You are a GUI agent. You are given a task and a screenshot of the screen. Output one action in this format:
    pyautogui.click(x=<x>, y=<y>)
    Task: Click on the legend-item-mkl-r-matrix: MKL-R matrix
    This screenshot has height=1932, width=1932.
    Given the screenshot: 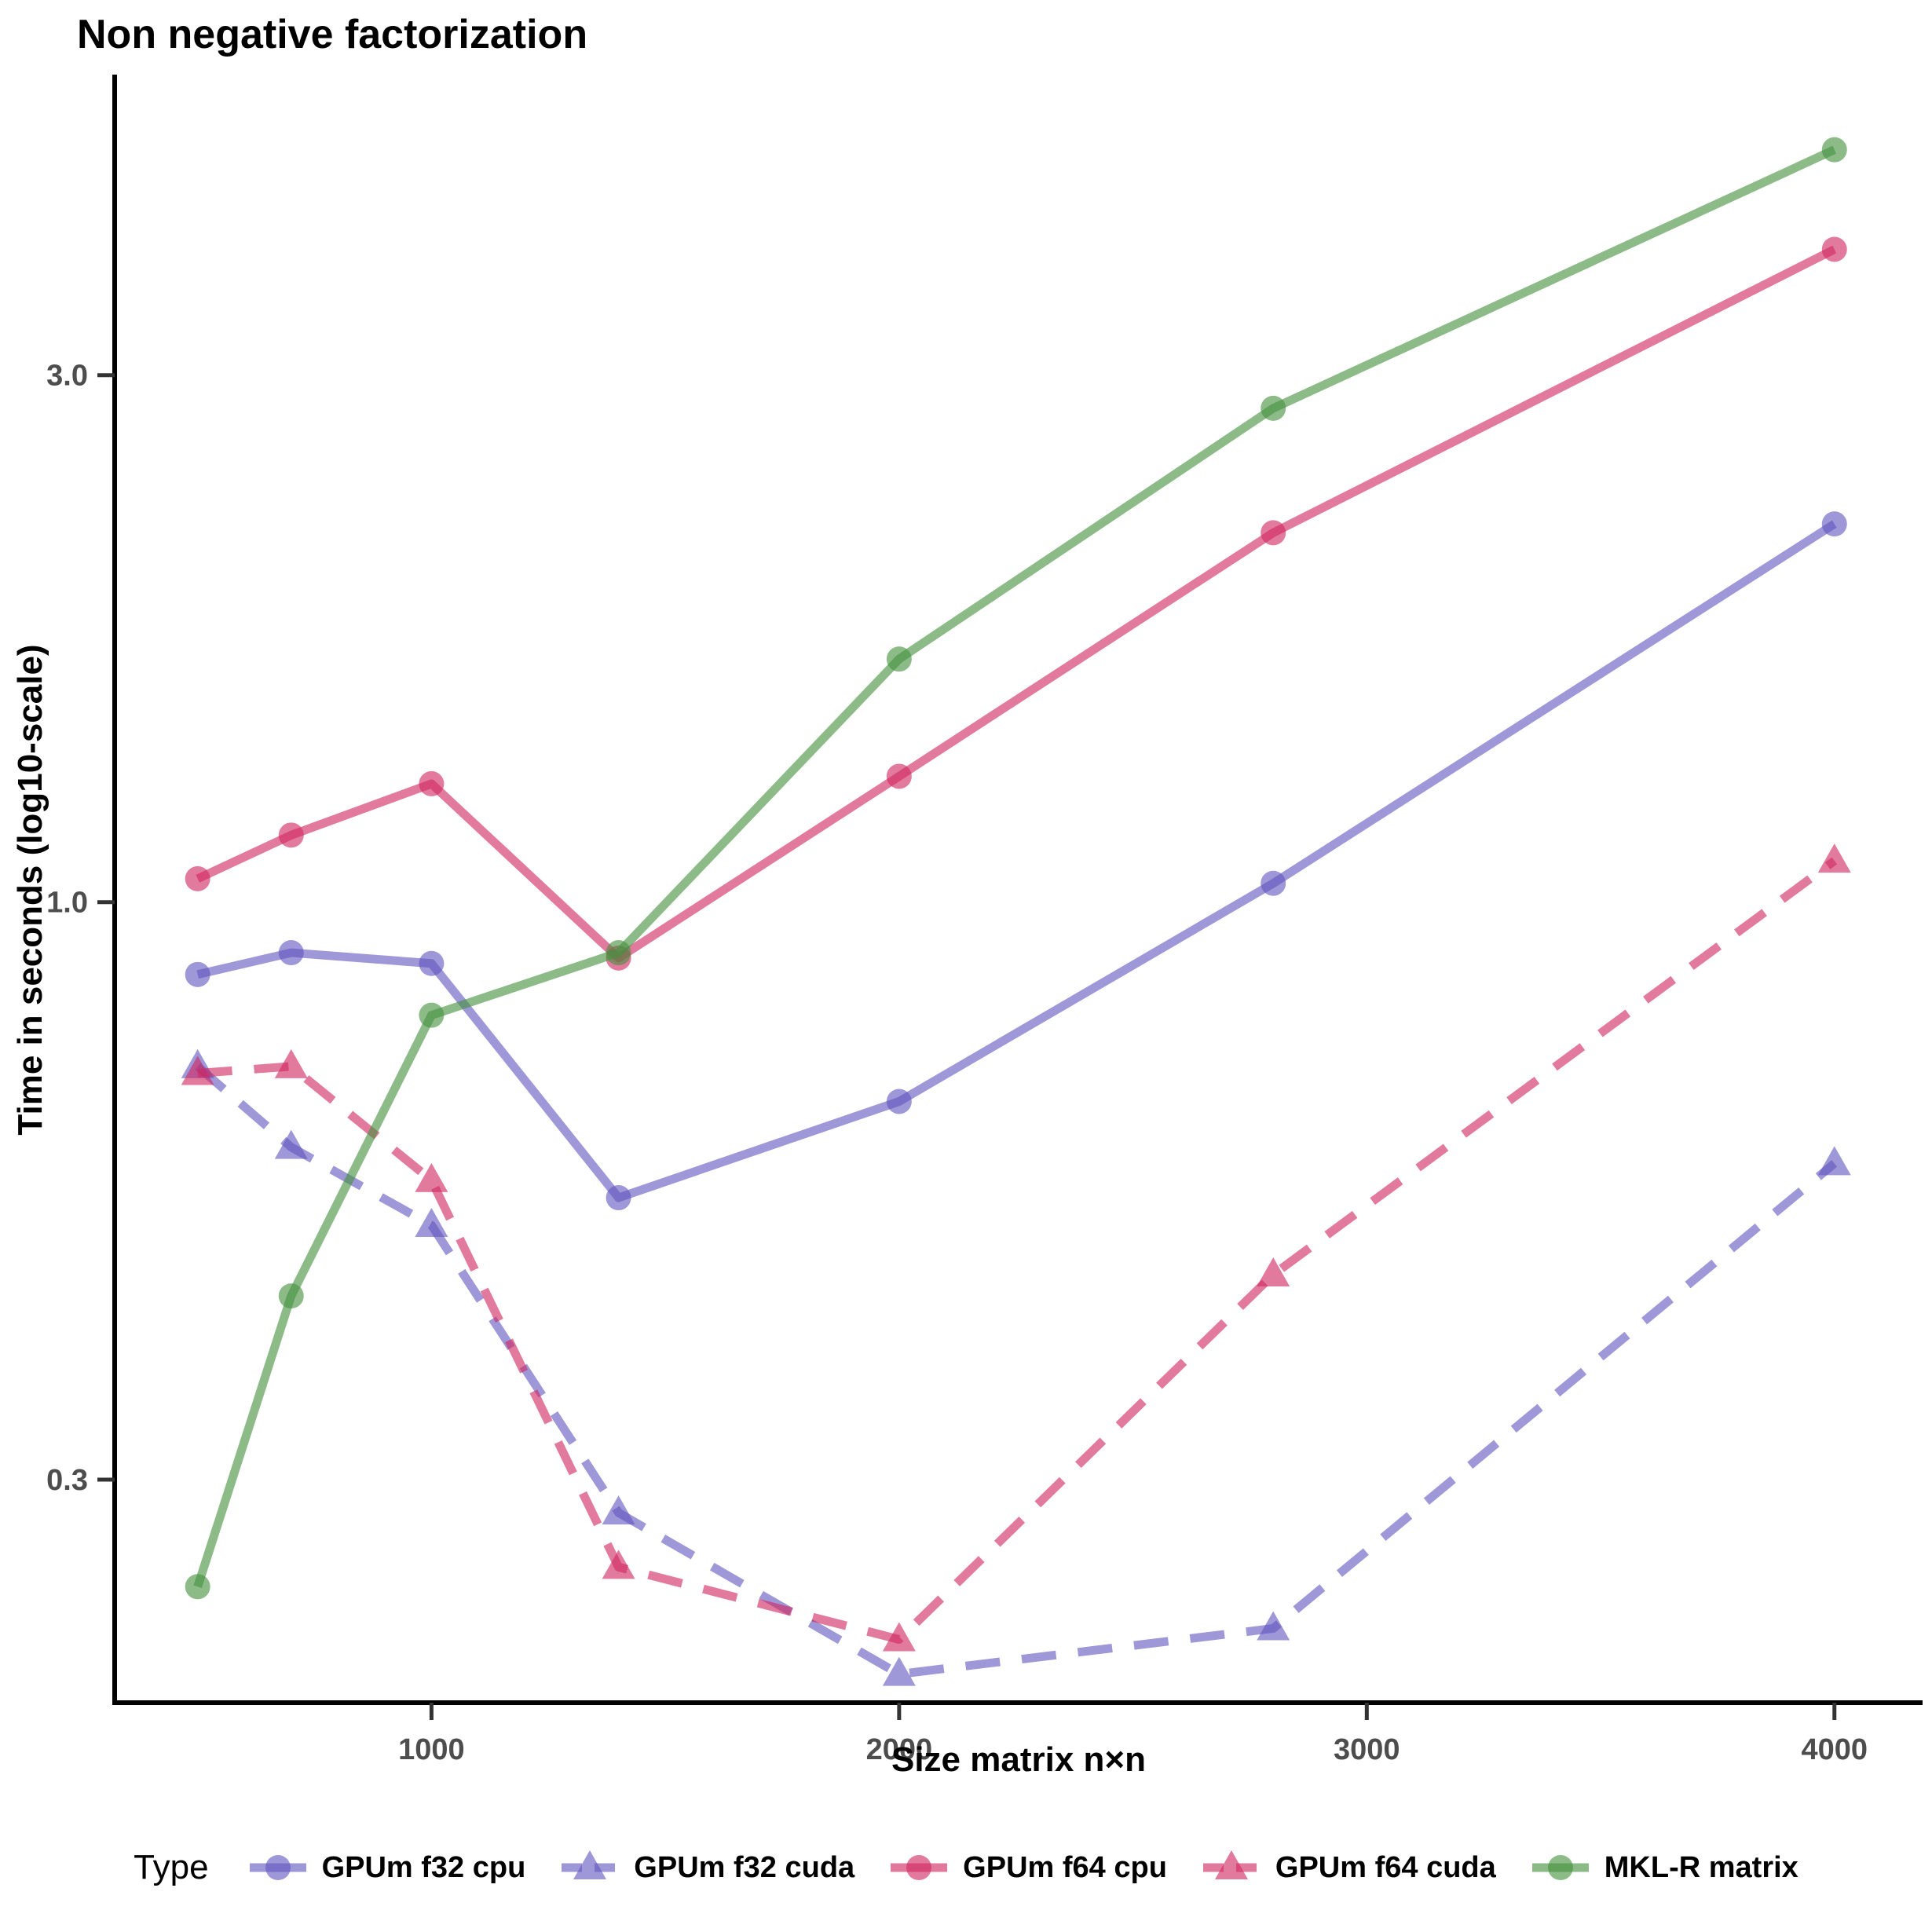 What is the action you would take?
    pyautogui.click(x=1663, y=1868)
    